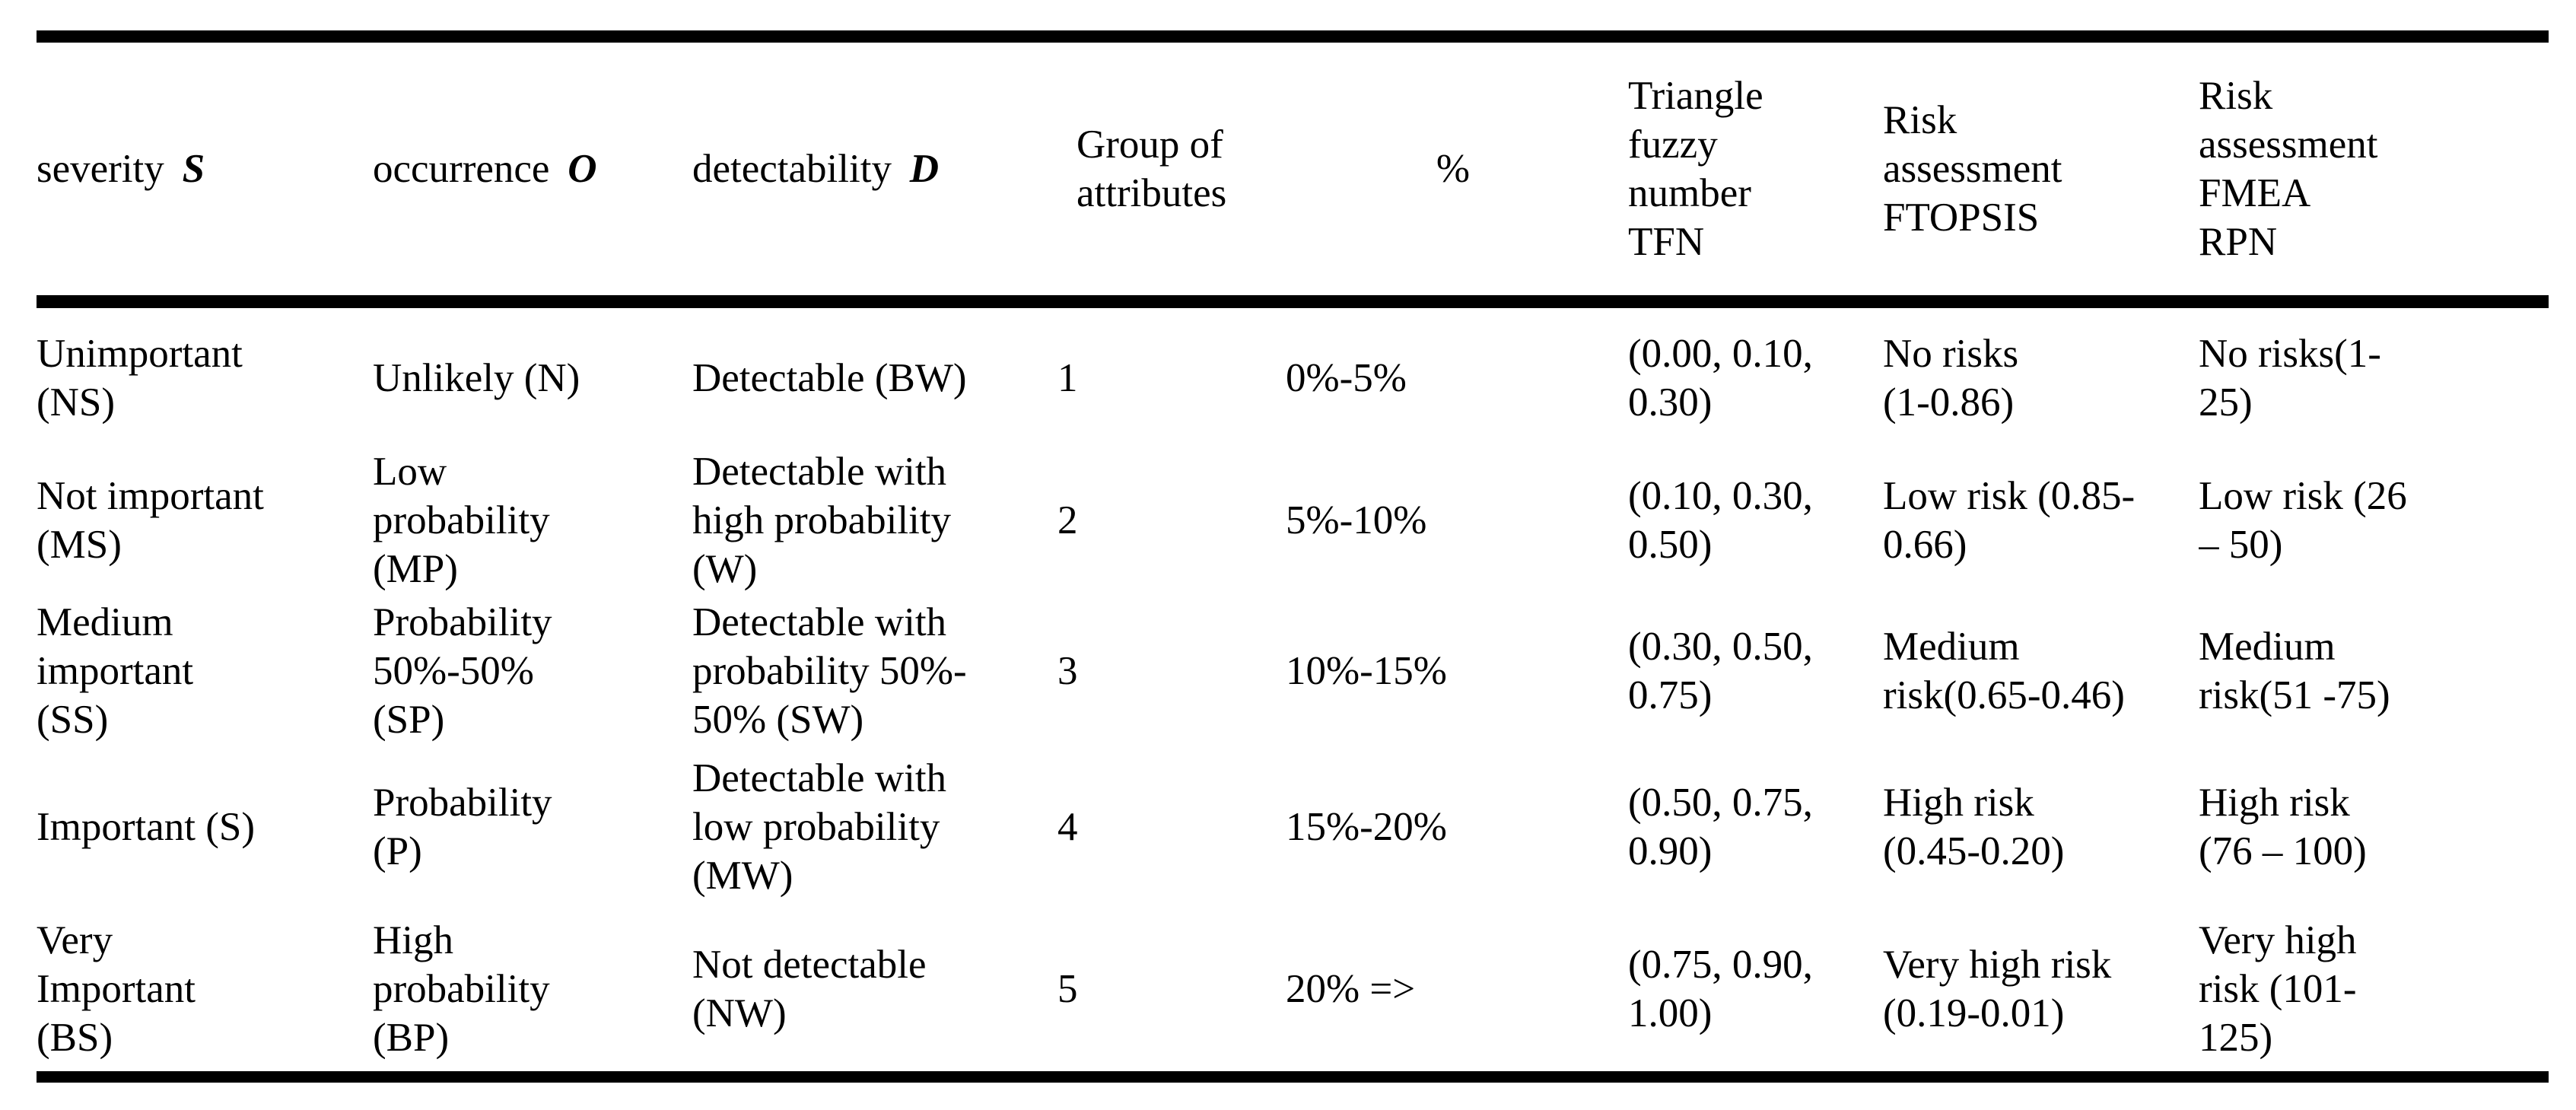 The image size is (2576, 1110). Describe the element at coordinates (1172, 172) in the screenshot. I see `header-group-of-attributes: Group of attributes` at that location.